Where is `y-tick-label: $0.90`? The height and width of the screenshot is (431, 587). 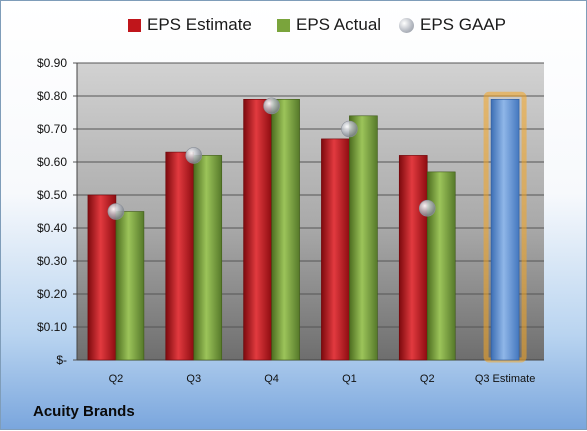 y-tick-label: $0.90 is located at coordinates (52, 63).